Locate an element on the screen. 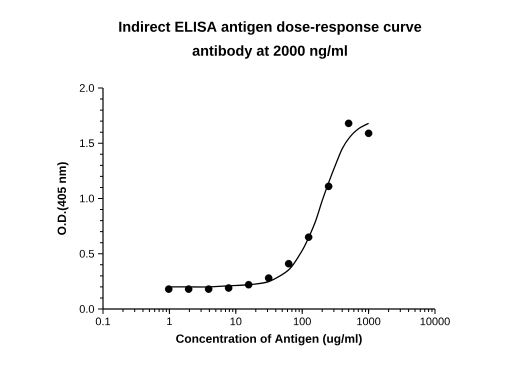 This screenshot has height=372, width=507. x-tick-label: 10 is located at coordinates (236, 322).